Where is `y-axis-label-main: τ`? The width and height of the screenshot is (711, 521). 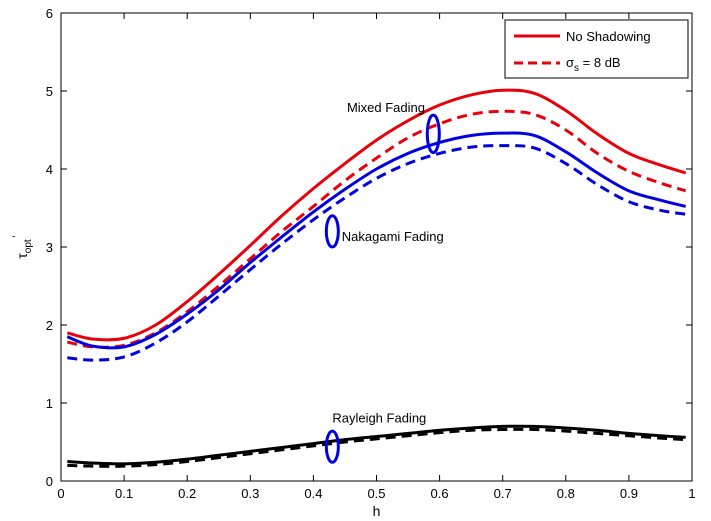
y-axis-label-main: τ is located at coordinates (22, 256).